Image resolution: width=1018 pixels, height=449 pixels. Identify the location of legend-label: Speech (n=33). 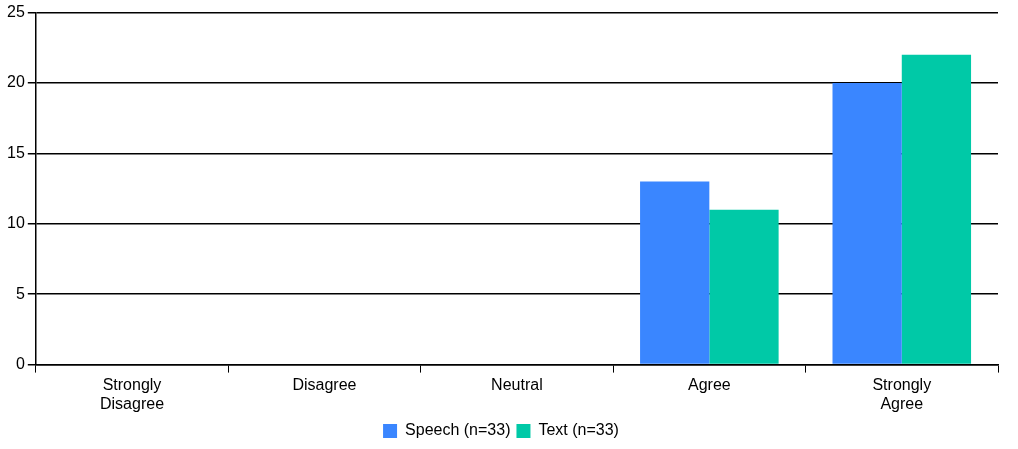
(458, 430).